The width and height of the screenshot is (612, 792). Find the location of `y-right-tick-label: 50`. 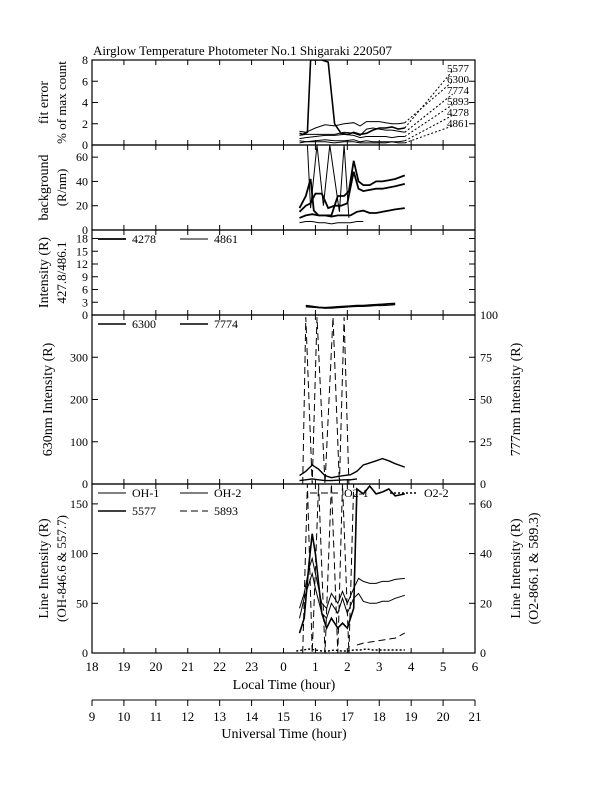

y-right-tick-label: 50 is located at coordinates (486, 400).